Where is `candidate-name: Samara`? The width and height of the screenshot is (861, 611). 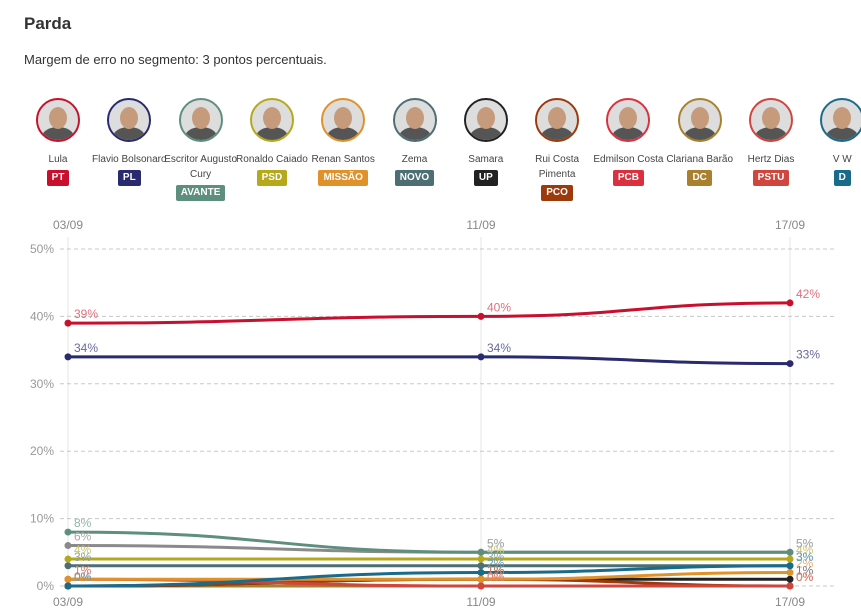
candidate-name: Samara is located at coordinates (486, 159).